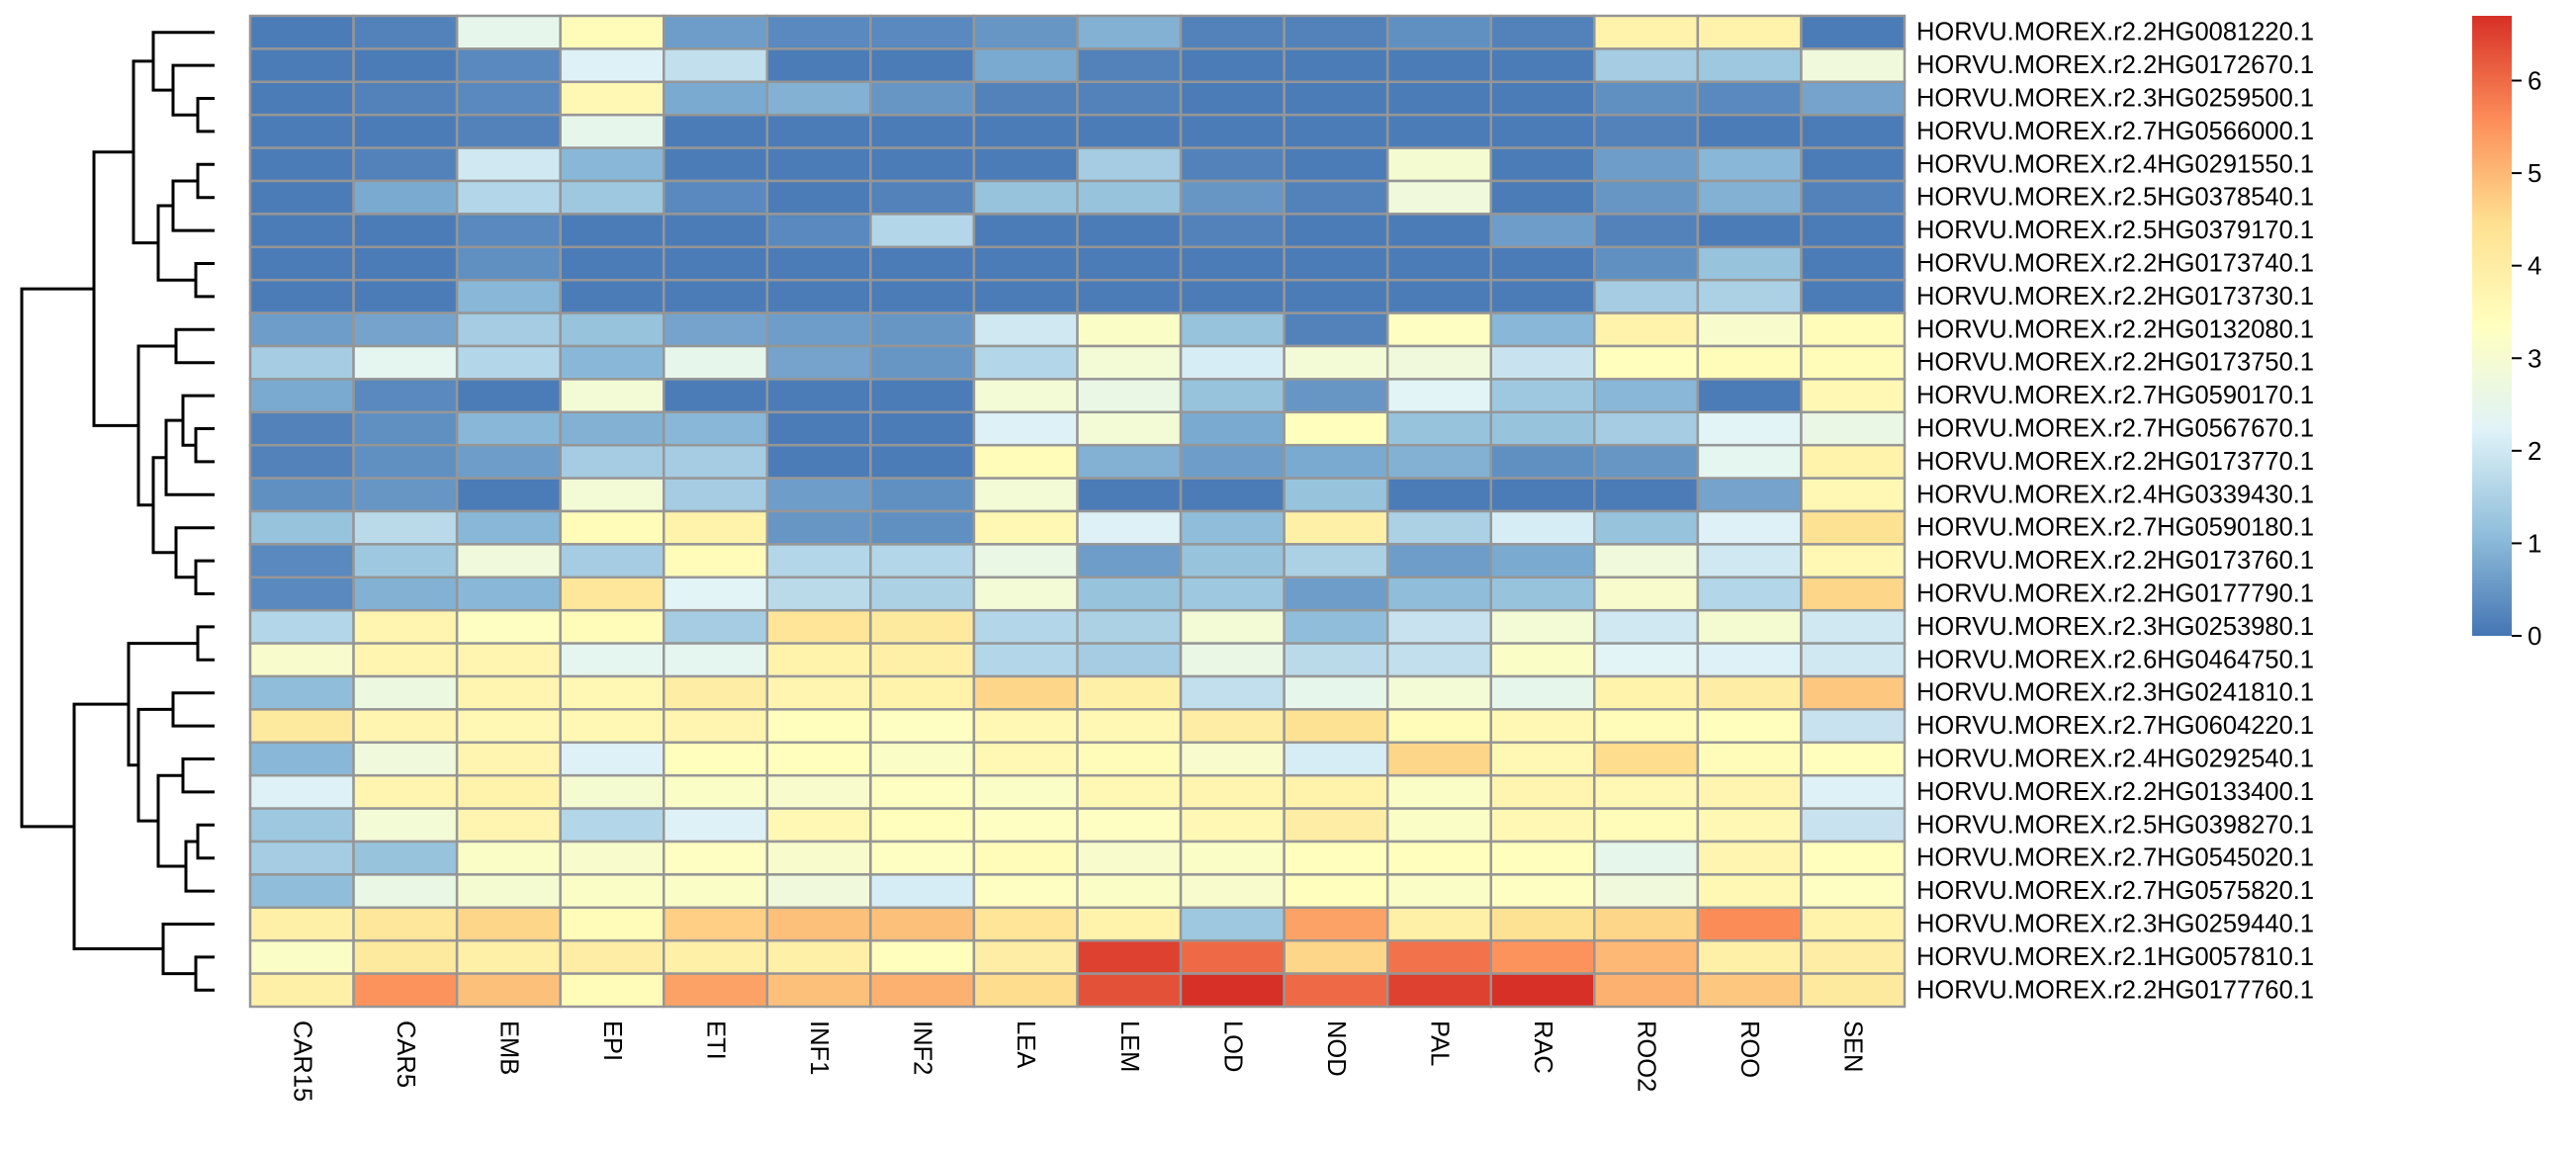  What do you see at coordinates (2115, 131) in the screenshot?
I see `row-label: HORVU.MOREX.r2.7HG0566000.1` at bounding box center [2115, 131].